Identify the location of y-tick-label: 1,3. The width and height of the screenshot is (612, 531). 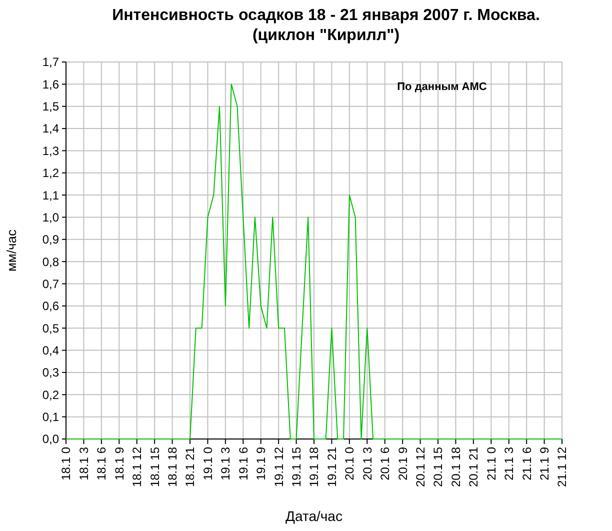
(51, 151).